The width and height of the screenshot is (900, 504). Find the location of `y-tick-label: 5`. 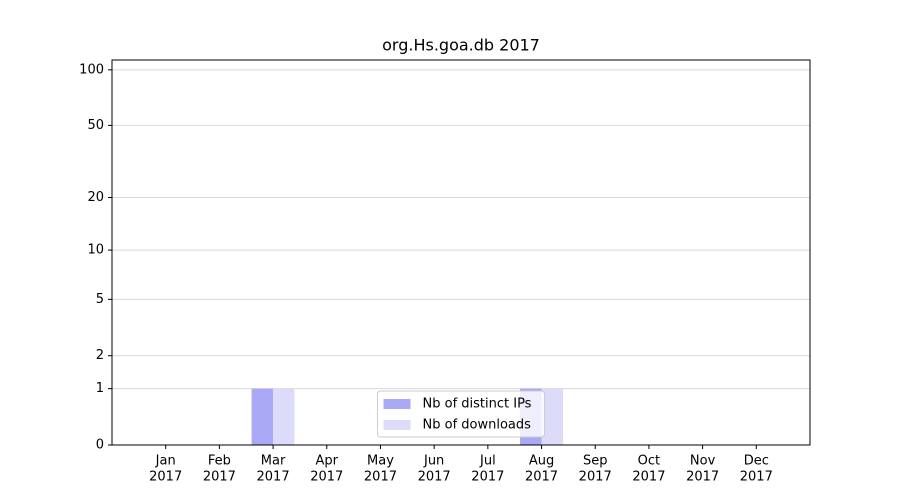

y-tick-label: 5 is located at coordinates (100, 299).